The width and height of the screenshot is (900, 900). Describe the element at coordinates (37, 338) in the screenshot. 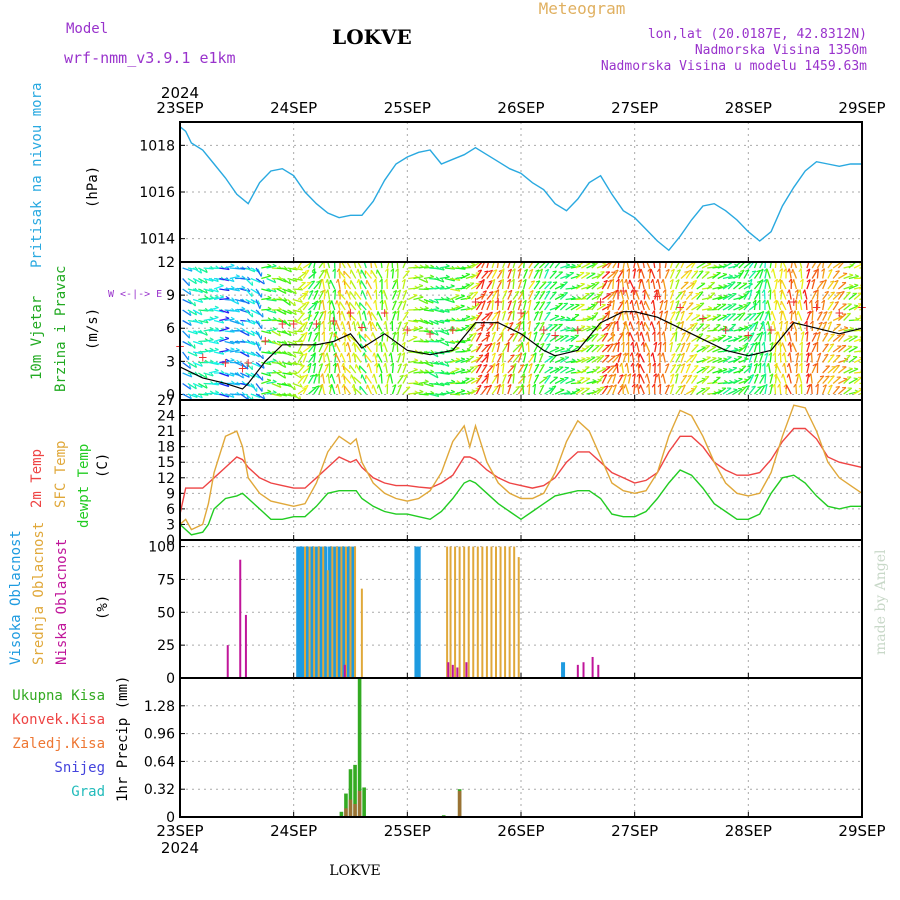

I see `wind-label-1: 10m Vjetar` at that location.